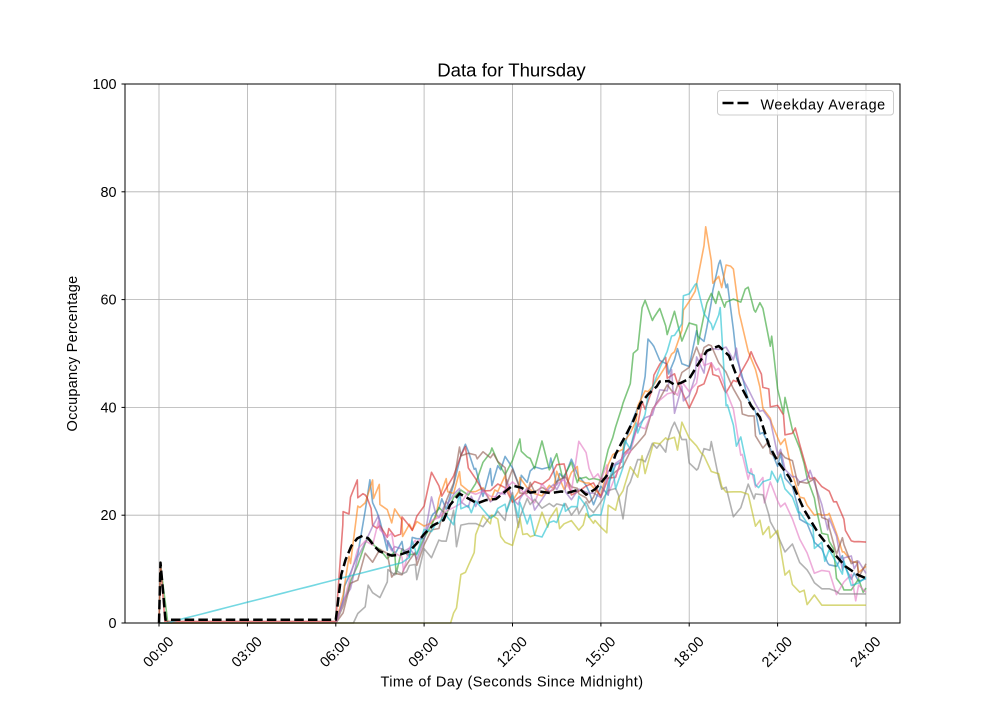  What do you see at coordinates (511, 70) in the screenshot?
I see `svg-text: Data for Thursday` at bounding box center [511, 70].